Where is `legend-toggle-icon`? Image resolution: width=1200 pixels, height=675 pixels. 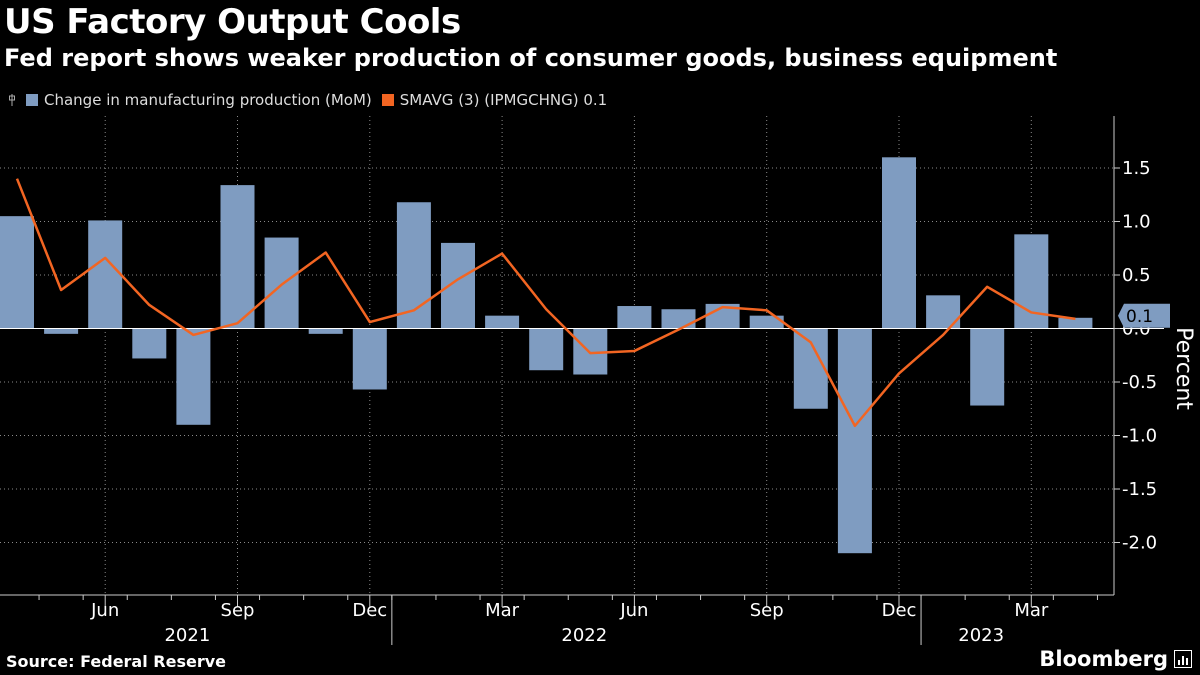
legend-toggle-icon is located at coordinates (12, 100).